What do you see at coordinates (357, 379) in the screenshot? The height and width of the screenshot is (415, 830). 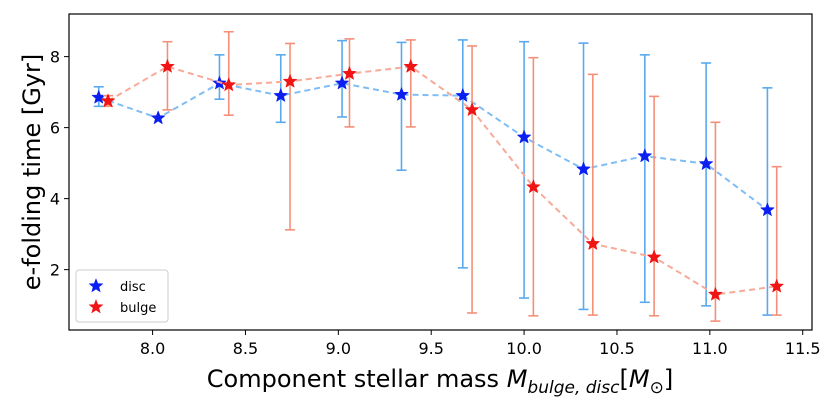 I see `x-axis-label-text: Component stellar mass` at bounding box center [357, 379].